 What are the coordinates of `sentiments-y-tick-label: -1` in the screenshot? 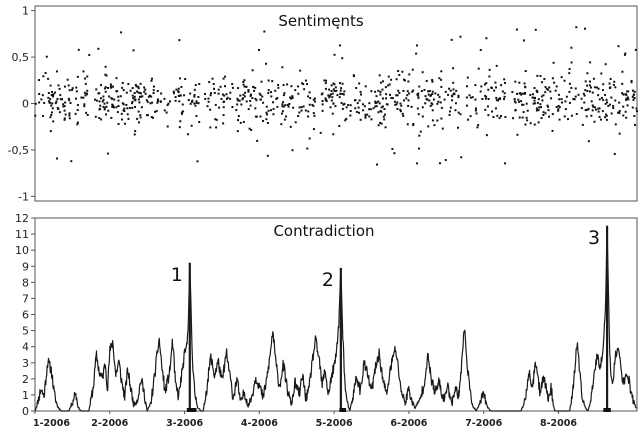 It's located at (23, 196).